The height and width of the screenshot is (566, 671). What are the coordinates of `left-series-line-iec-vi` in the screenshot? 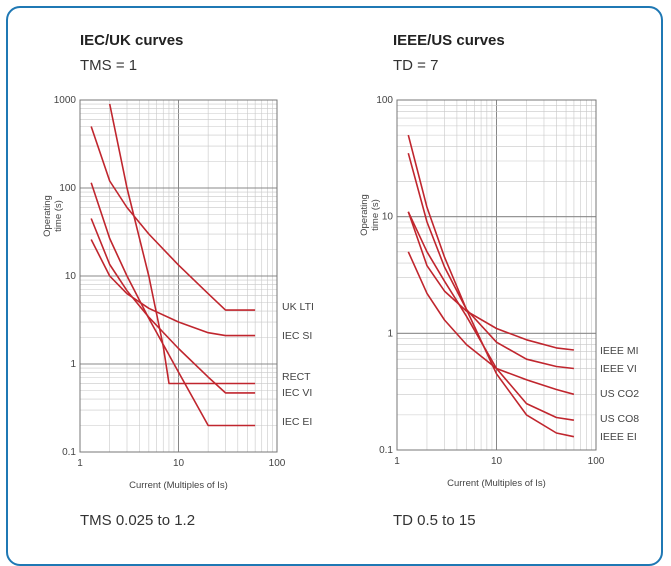 It's located at (173, 306).